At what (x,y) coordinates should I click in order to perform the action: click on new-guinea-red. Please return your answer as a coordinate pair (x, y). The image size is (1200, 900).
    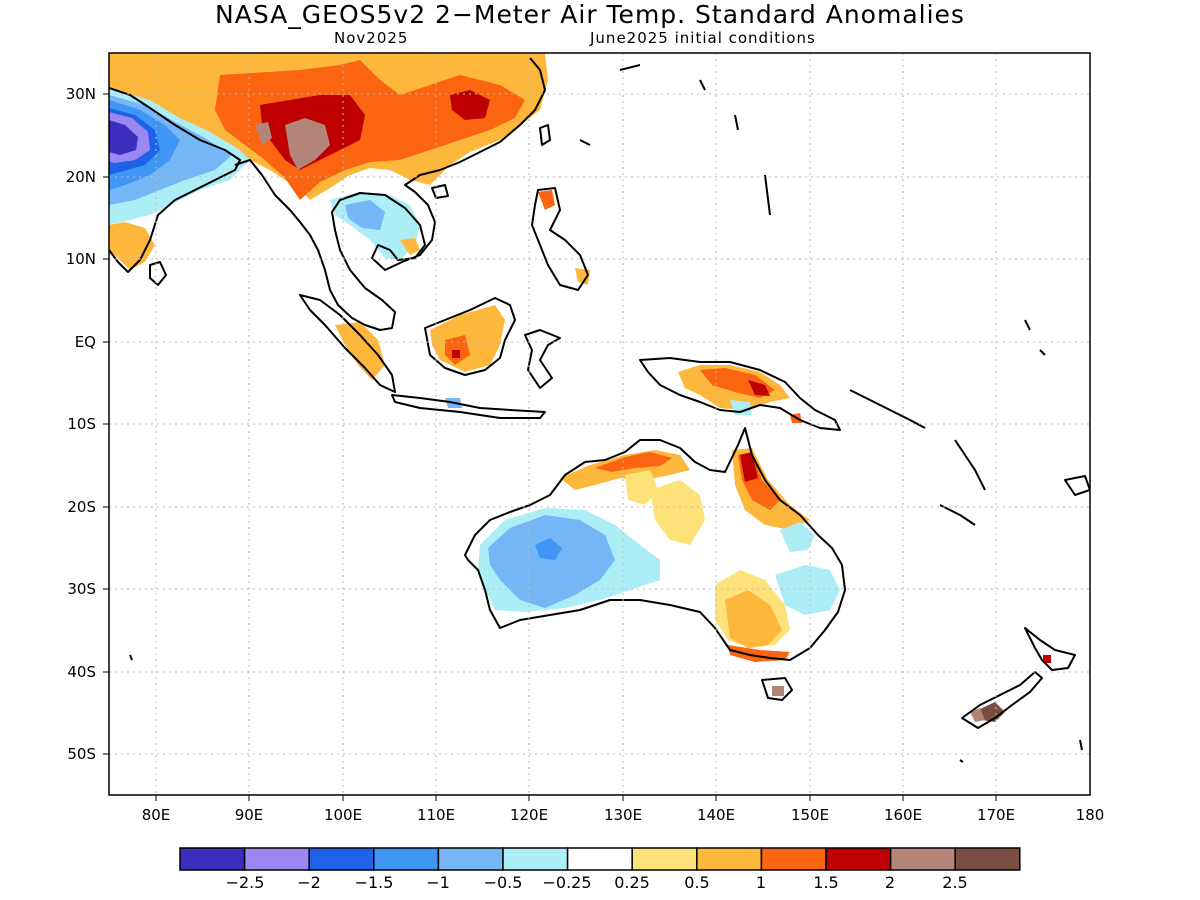
    Looking at the image, I should click on (759, 388).